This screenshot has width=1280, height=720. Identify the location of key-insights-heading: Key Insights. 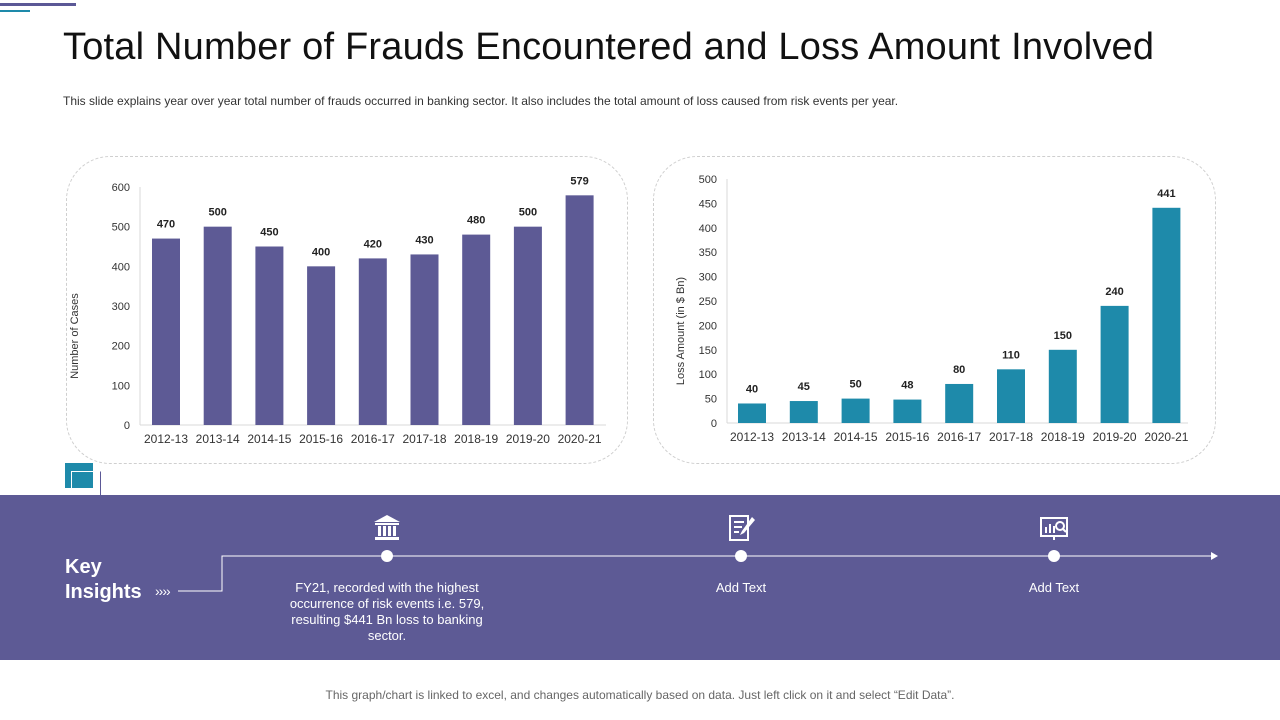
(103, 580).